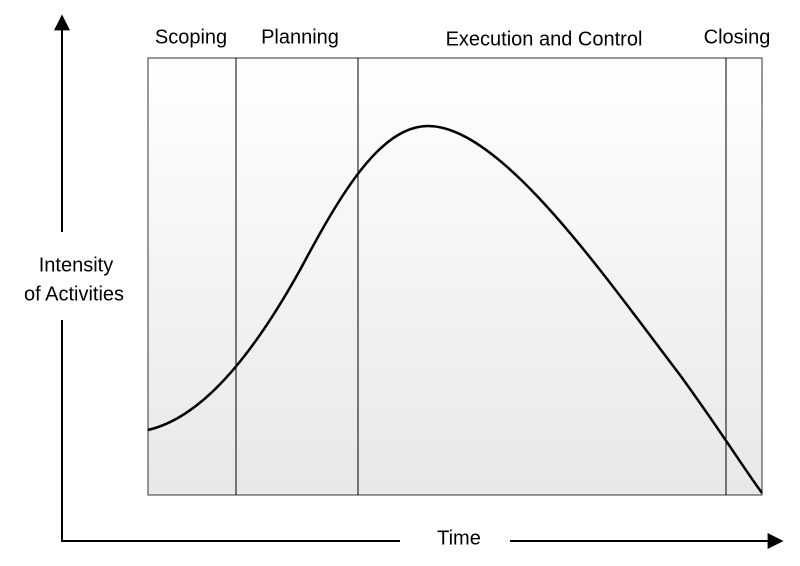 Image resolution: width=800 pixels, height=566 pixels. What do you see at coordinates (76, 265) in the screenshot?
I see `y-axis-label: Intensity` at bounding box center [76, 265].